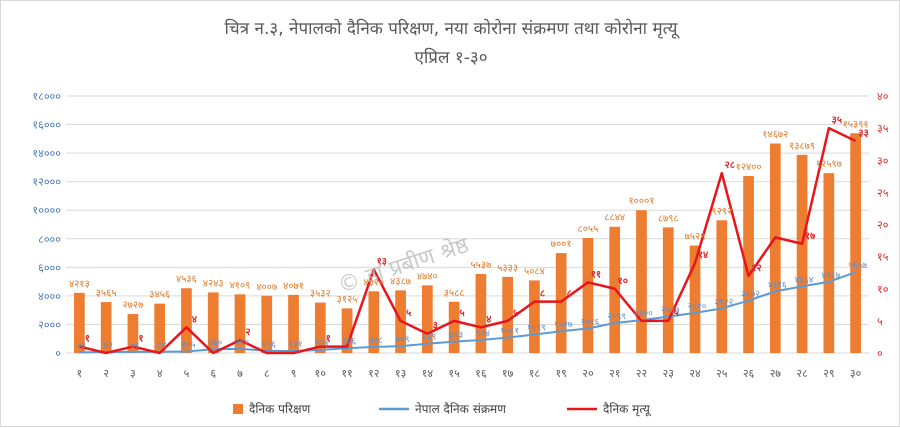  What do you see at coordinates (480, 265) in the screenshot?
I see `bar-value-label: ५५३७` at bounding box center [480, 265].